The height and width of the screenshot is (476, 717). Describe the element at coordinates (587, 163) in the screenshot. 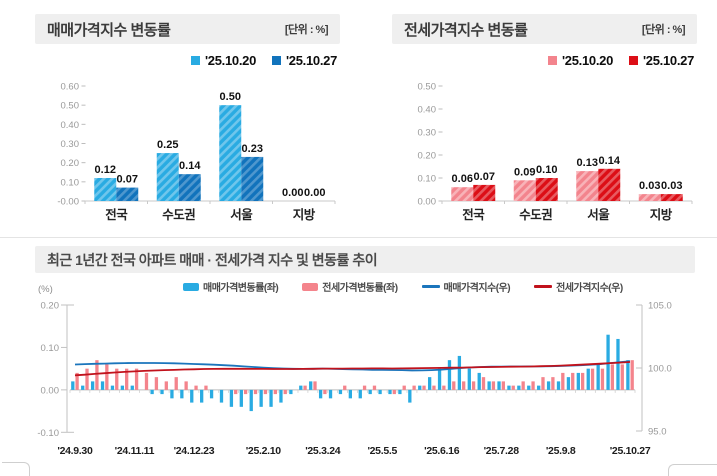

I see `bar-value-label: 0.13` at that location.